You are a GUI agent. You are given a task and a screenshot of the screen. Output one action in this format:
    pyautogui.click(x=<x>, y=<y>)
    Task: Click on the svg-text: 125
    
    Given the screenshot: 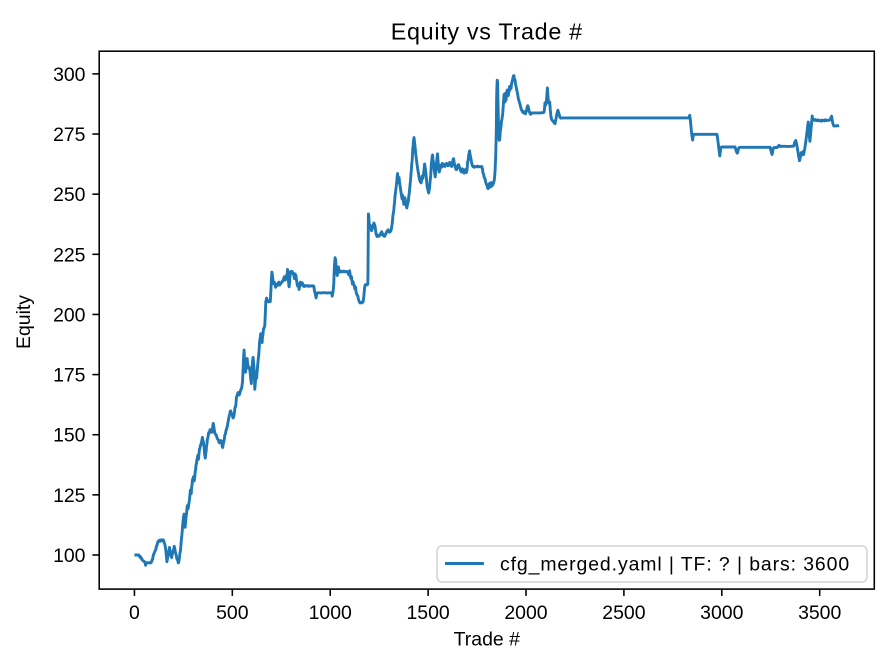 What is the action you would take?
    pyautogui.click(x=69, y=496)
    